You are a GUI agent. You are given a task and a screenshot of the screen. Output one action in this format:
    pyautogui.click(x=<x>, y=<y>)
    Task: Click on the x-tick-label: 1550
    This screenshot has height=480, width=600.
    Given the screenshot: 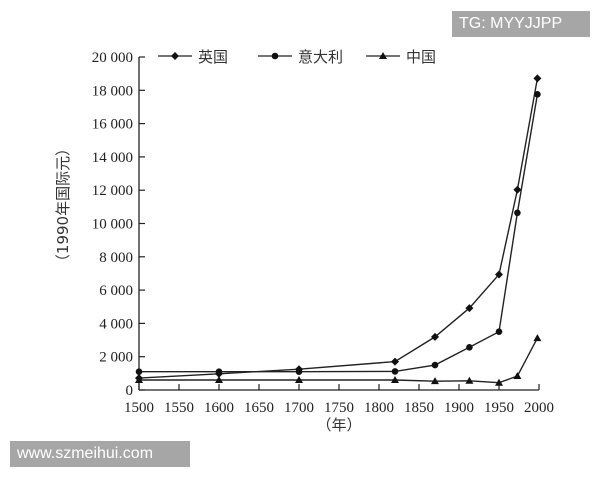 What is the action you would take?
    pyautogui.click(x=179, y=408)
    